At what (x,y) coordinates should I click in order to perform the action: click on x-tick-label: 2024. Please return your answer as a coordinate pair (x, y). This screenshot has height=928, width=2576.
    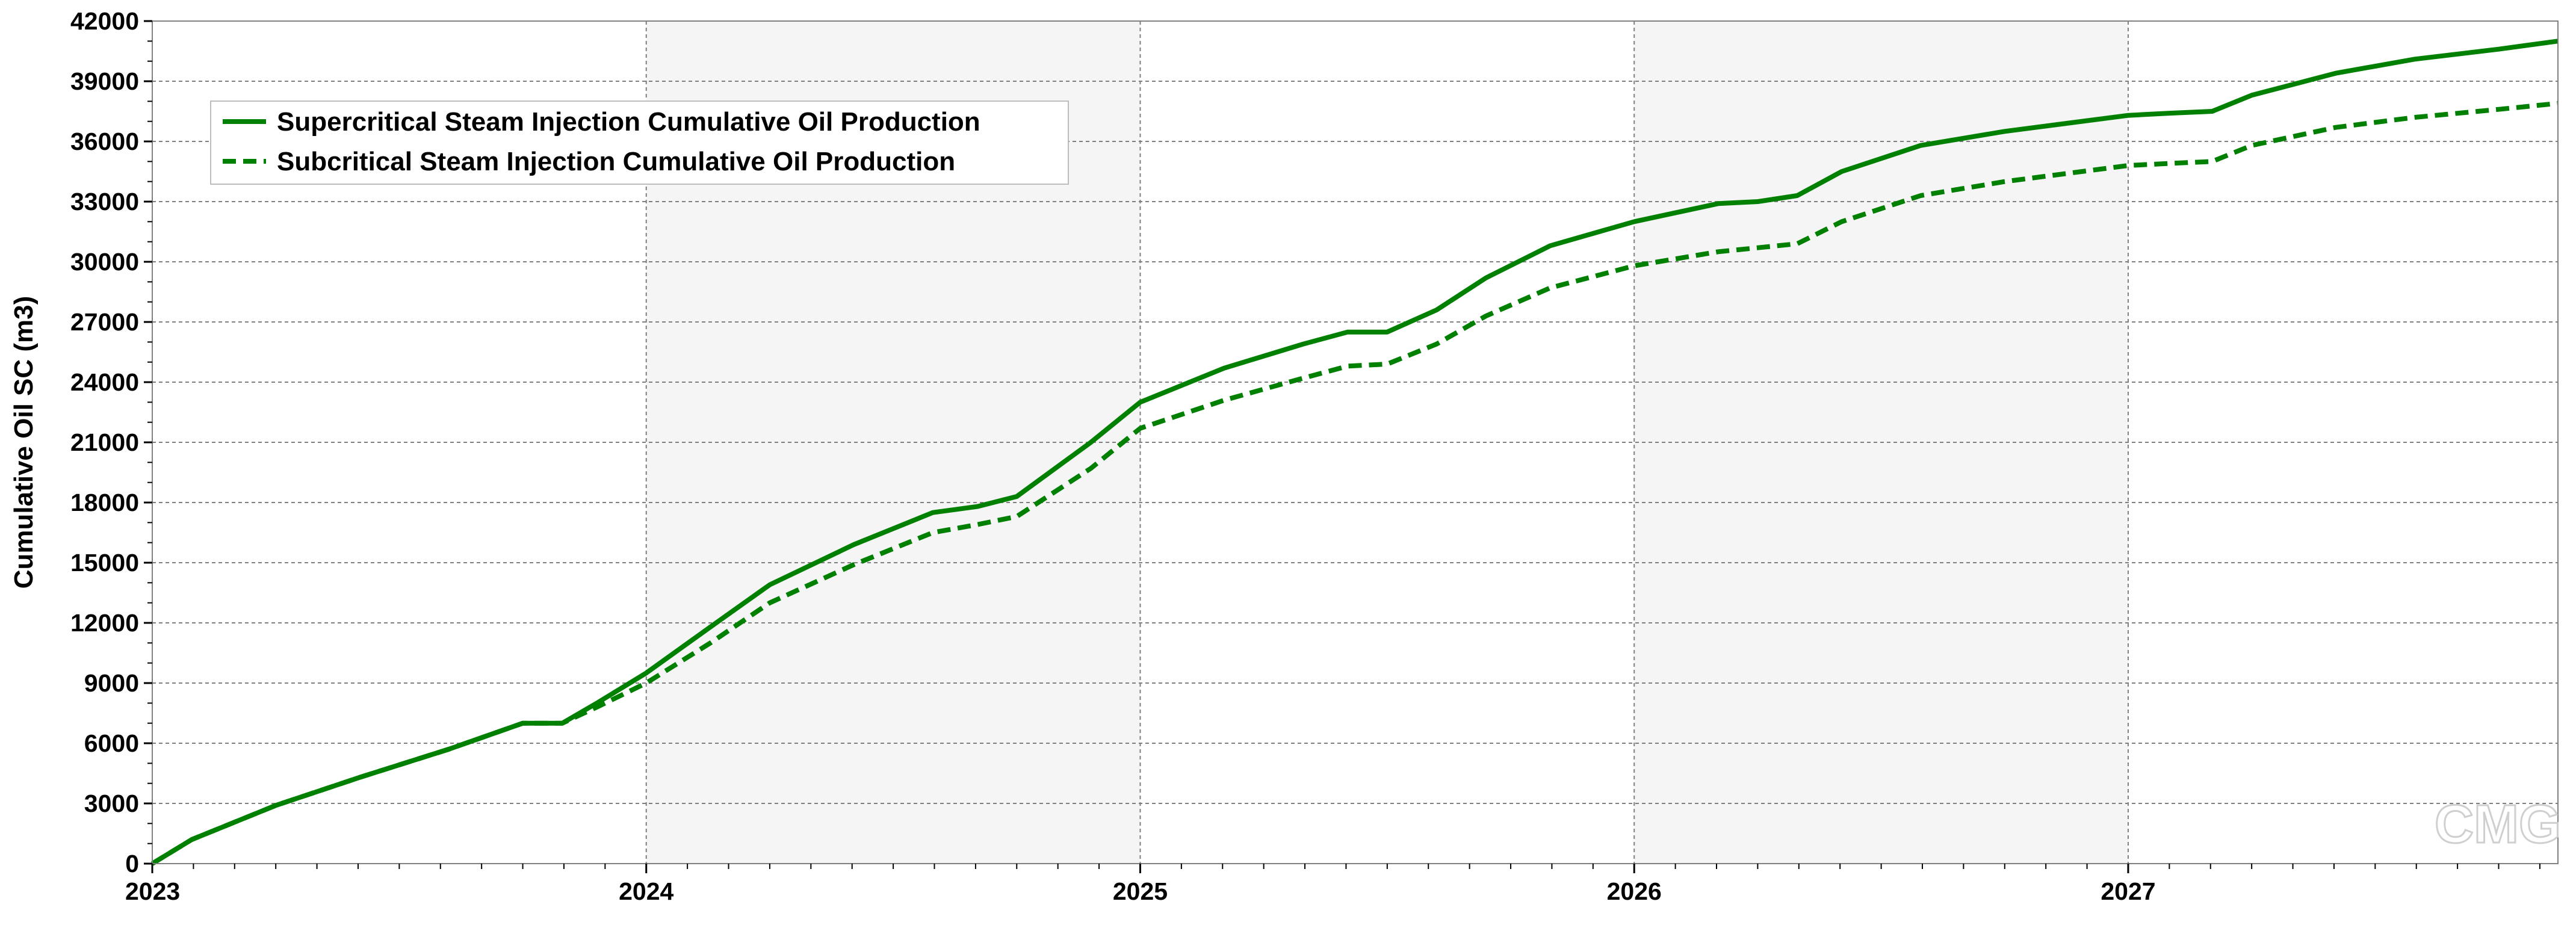
    Looking at the image, I should click on (646, 891).